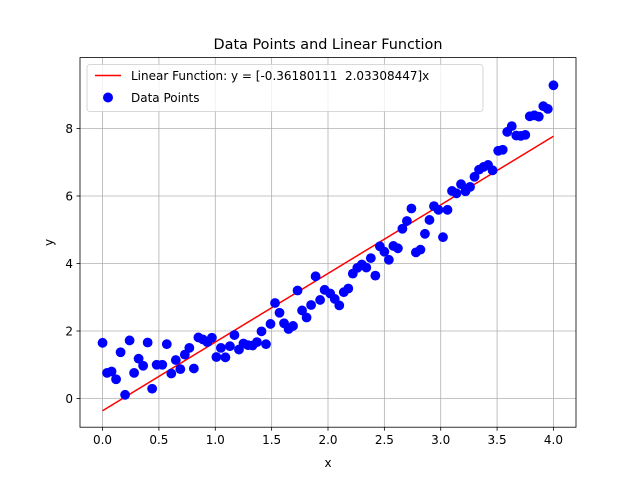 This screenshot has height=480, width=640. Describe the element at coordinates (69, 264) in the screenshot. I see `y-tick-label: 4` at that location.